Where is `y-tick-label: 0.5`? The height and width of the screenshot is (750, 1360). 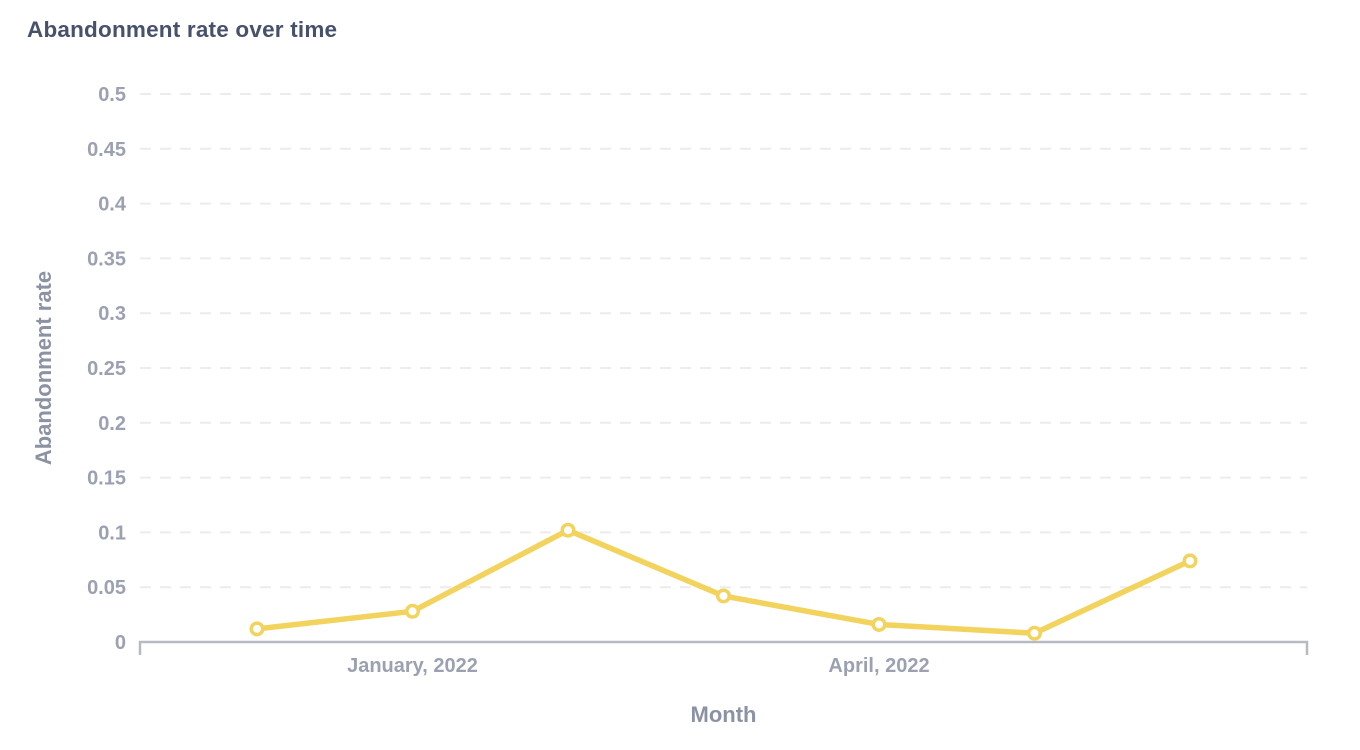
y-tick-label: 0.5 is located at coordinates (112, 95).